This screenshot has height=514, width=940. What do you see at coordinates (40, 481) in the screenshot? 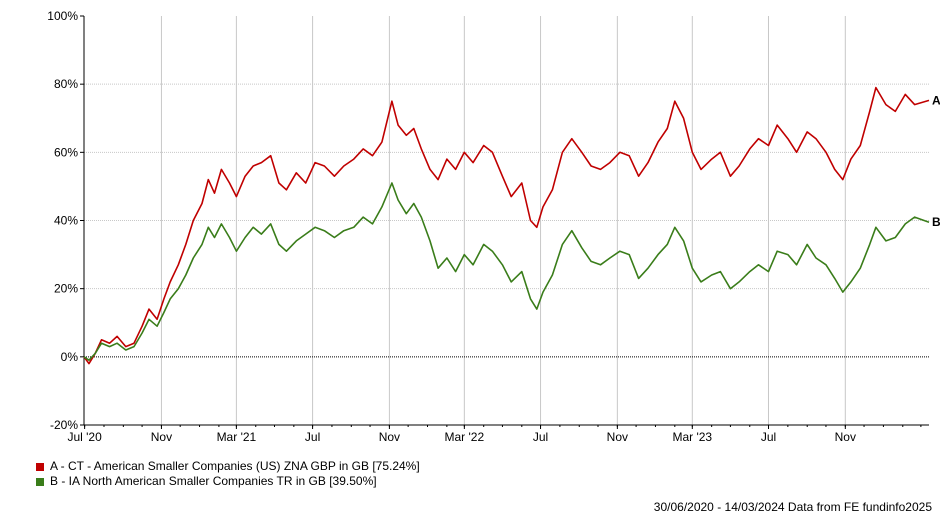
I see `legend-swatch-b` at bounding box center [40, 481].